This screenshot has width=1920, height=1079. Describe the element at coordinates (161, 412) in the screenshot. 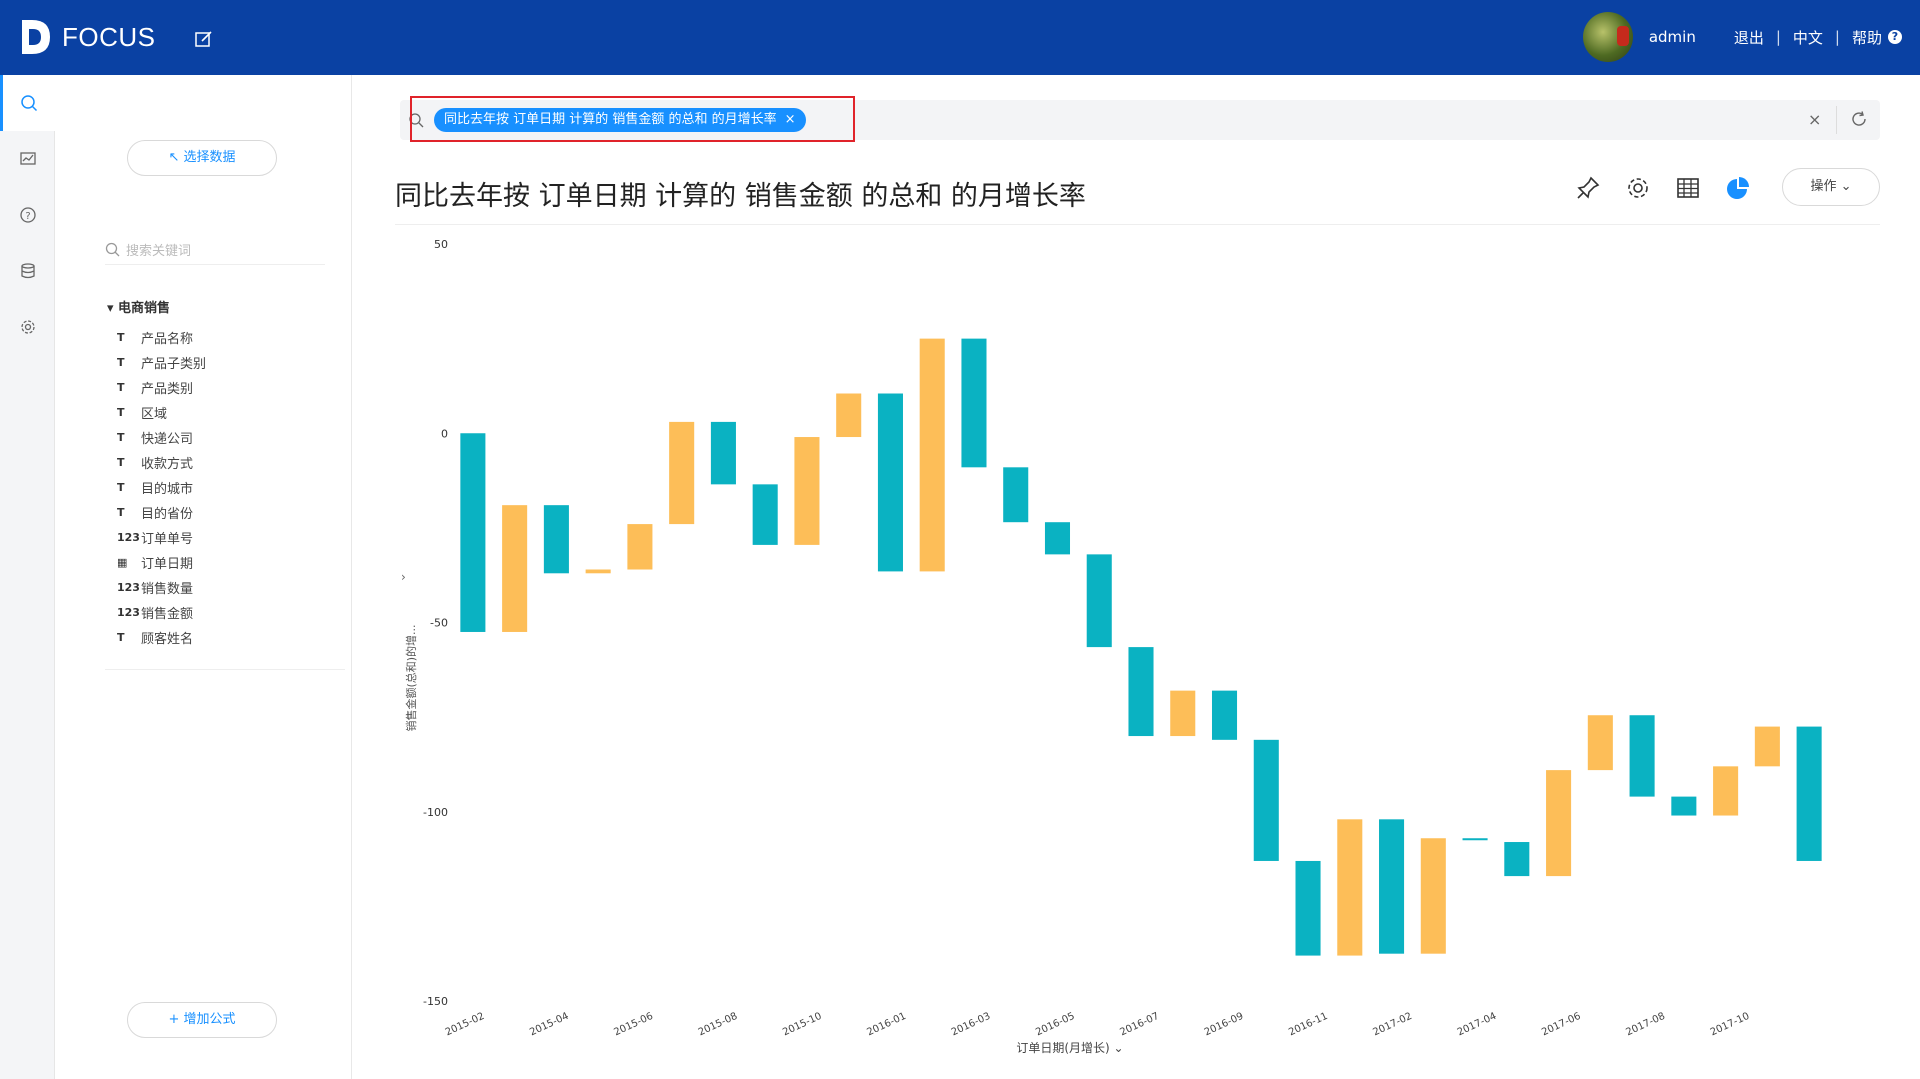

I see `field-item: T 区域` at that location.